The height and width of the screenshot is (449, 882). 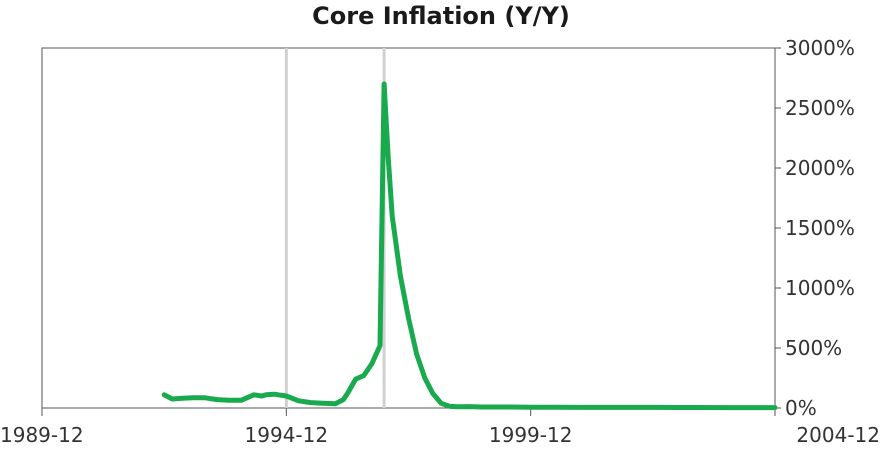 I want to click on x-tick-label: 2004-12, so click(x=838, y=435).